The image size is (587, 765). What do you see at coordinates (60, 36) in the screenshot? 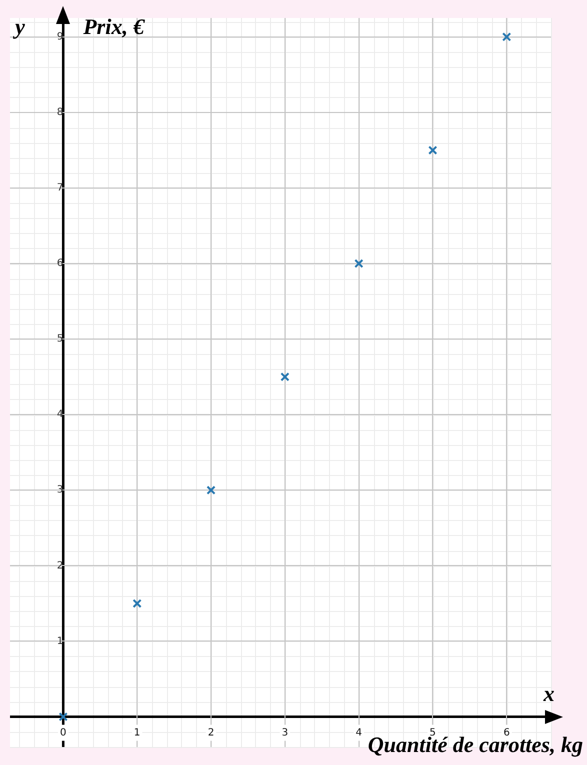
I see `y-tick-label: 9` at bounding box center [60, 36].